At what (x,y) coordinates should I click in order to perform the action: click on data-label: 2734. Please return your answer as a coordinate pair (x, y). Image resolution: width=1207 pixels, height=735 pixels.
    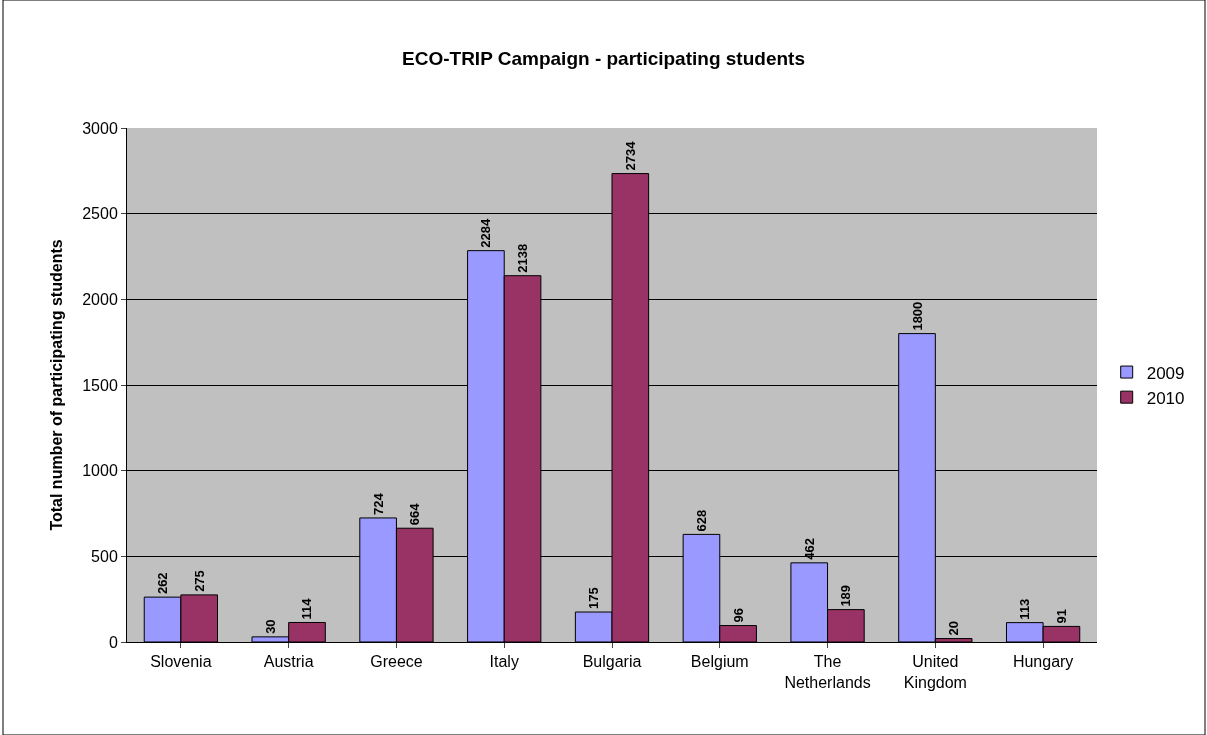
    Looking at the image, I should click on (630, 155).